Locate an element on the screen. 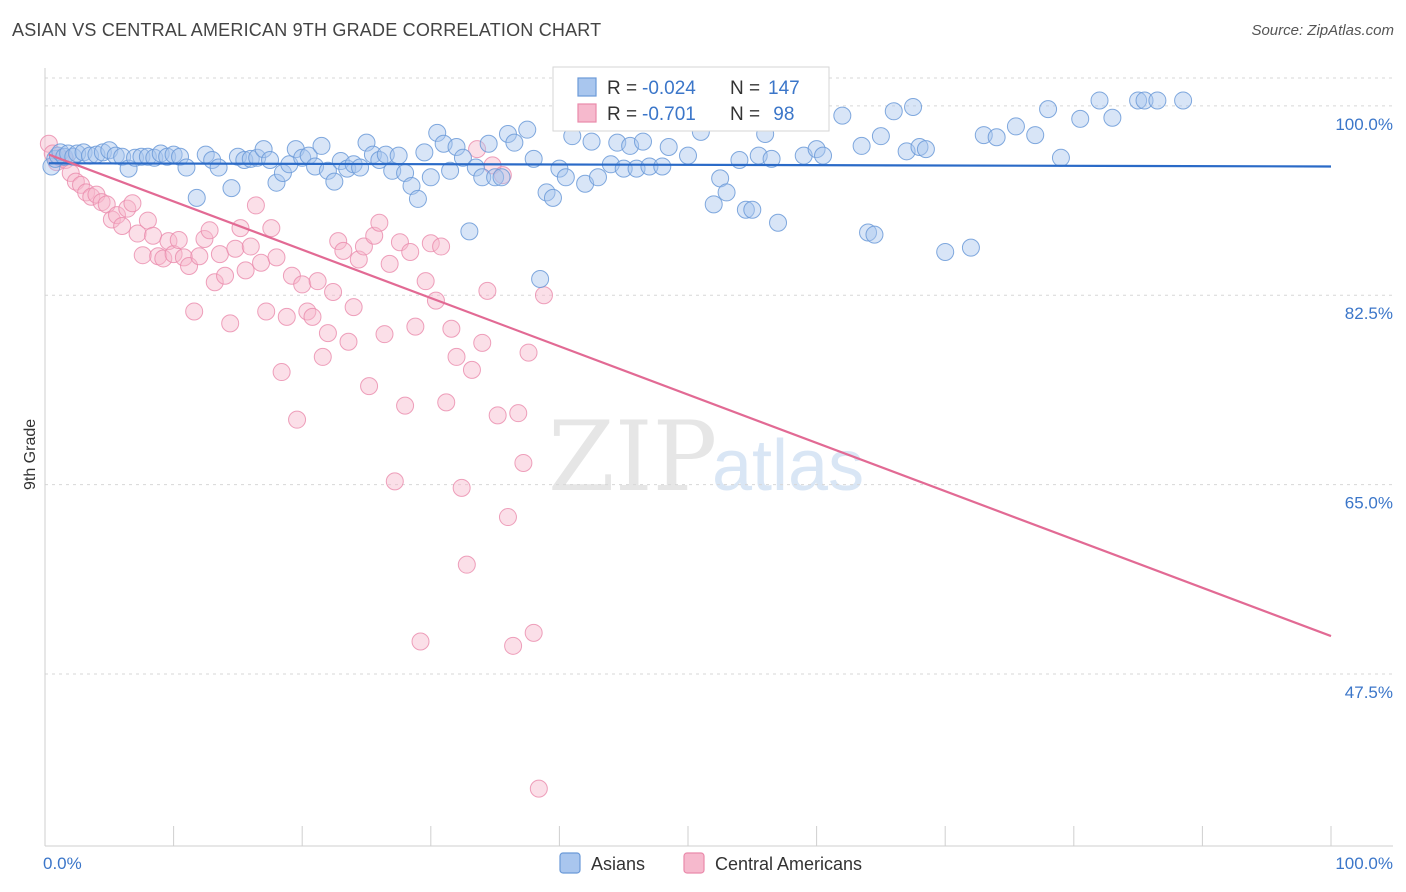  asian-r-label: R = is located at coordinates (622, 88).